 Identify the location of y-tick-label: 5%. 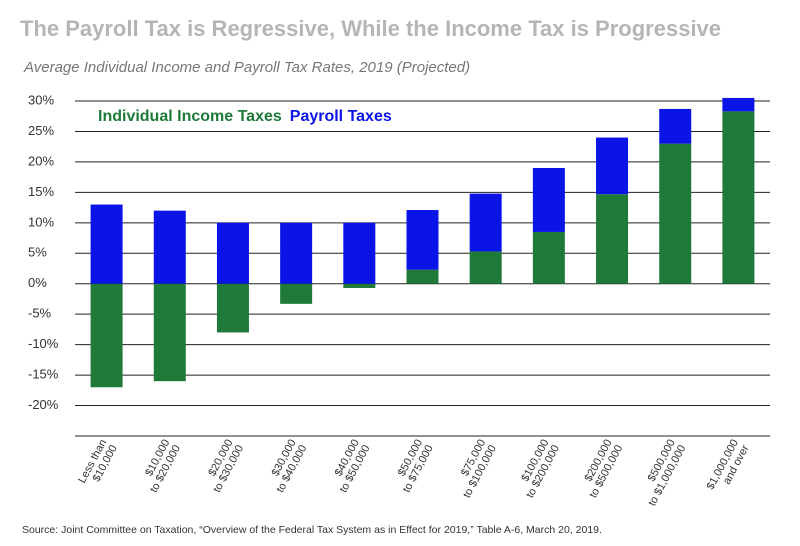
(37, 252).